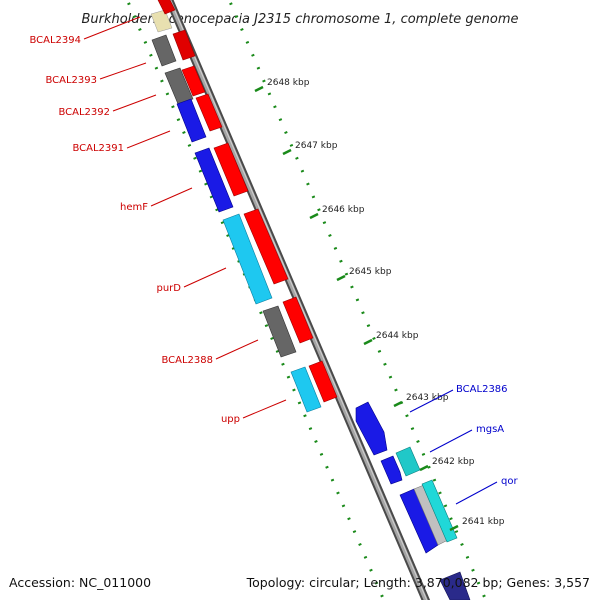  Describe the element at coordinates (453, 462) in the screenshot. I see `scale-tick-label: 2642 kbp` at that location.